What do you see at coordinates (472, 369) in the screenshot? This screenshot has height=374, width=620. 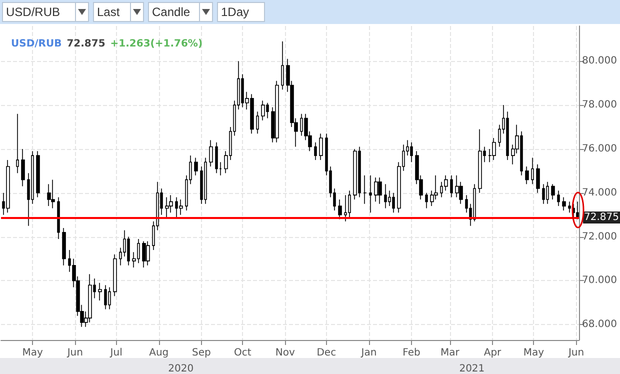 I see `x2-tick-label: 2021` at bounding box center [472, 369].